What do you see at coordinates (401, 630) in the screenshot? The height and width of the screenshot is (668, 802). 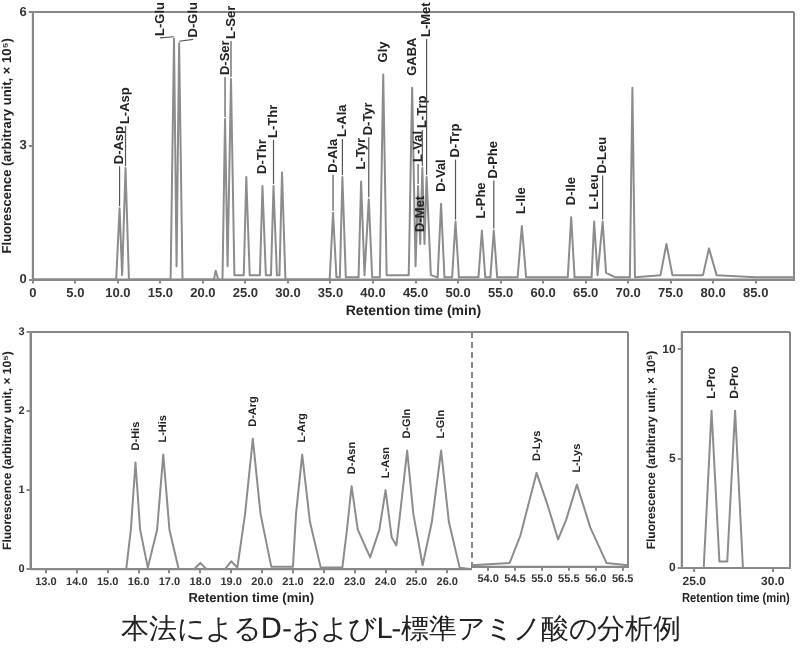 I see `text: 本法によるD-およびL-標準アミノ酸の分析例` at bounding box center [401, 630].